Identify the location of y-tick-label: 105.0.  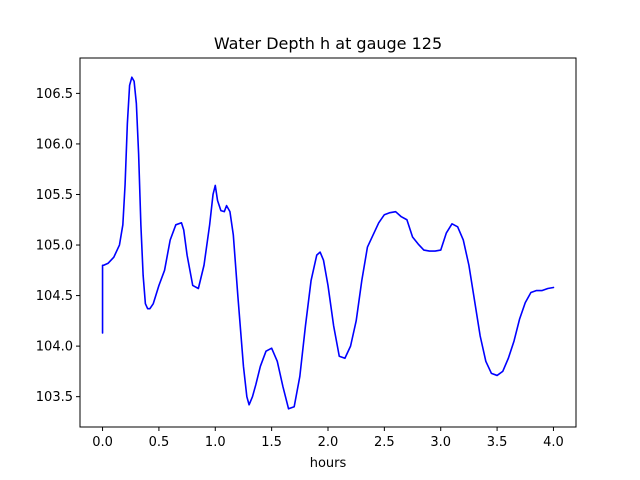
(54, 246).